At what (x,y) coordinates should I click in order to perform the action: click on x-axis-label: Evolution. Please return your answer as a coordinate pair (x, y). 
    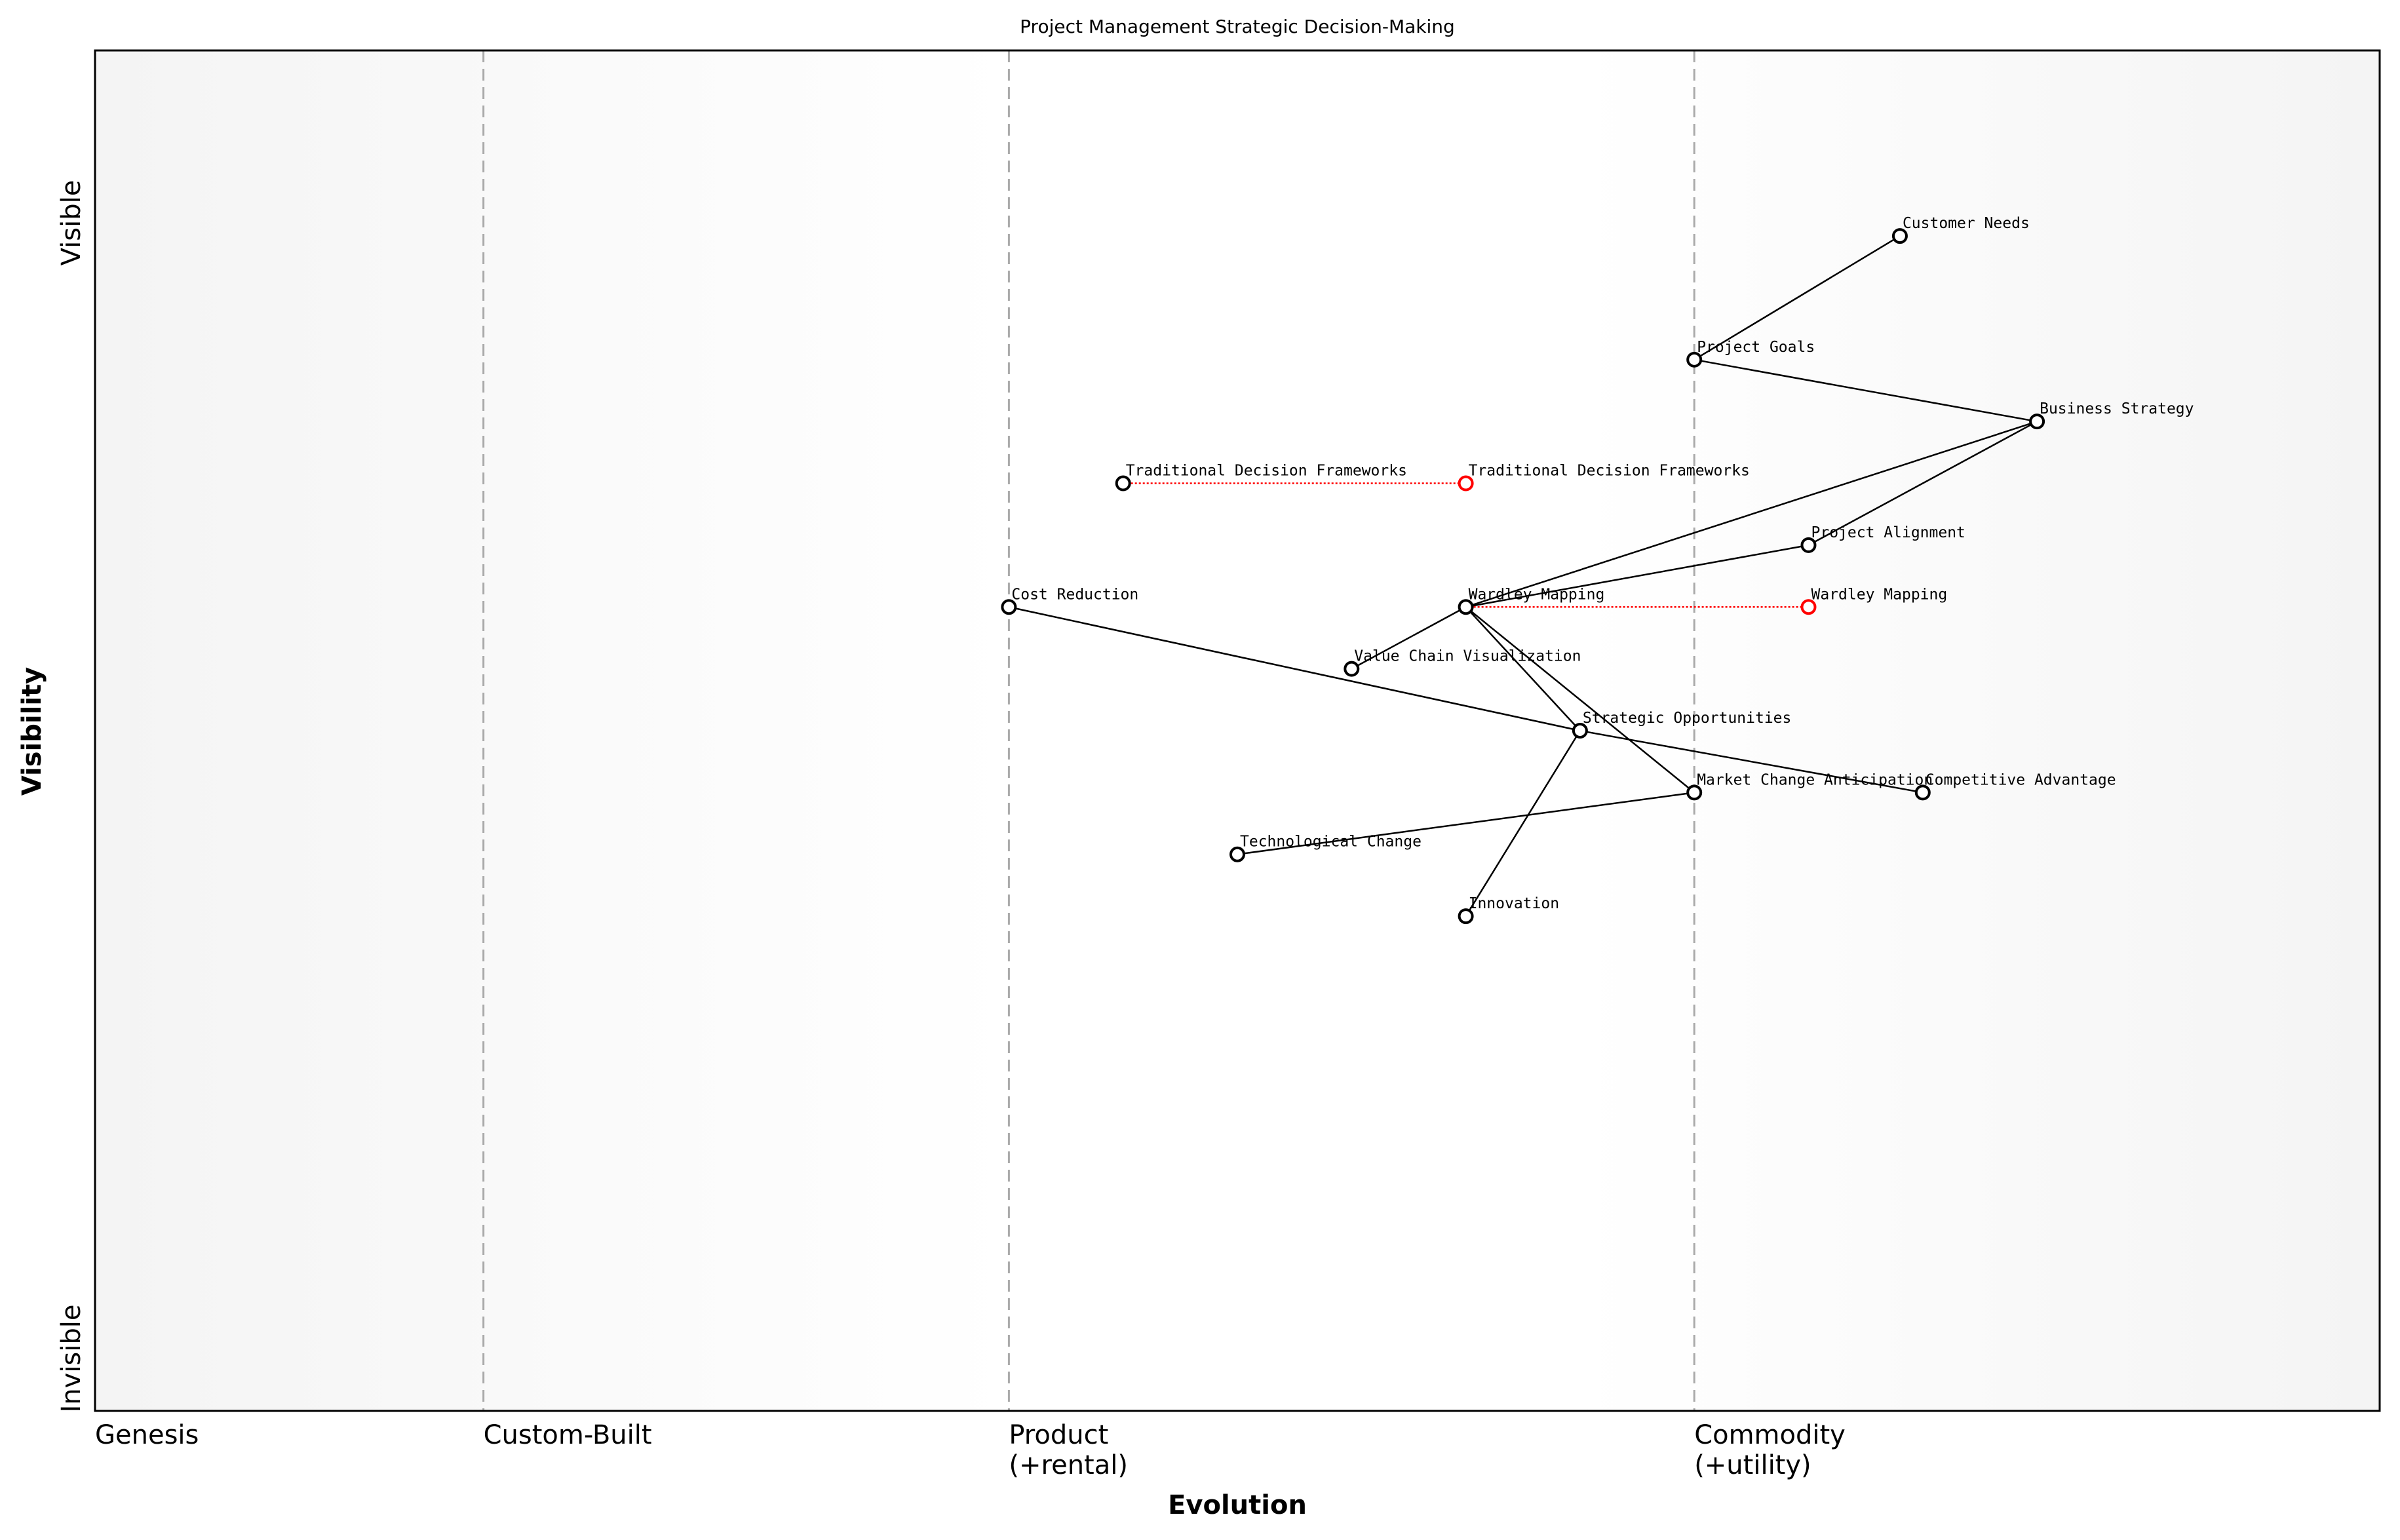
    Looking at the image, I should click on (1237, 1505).